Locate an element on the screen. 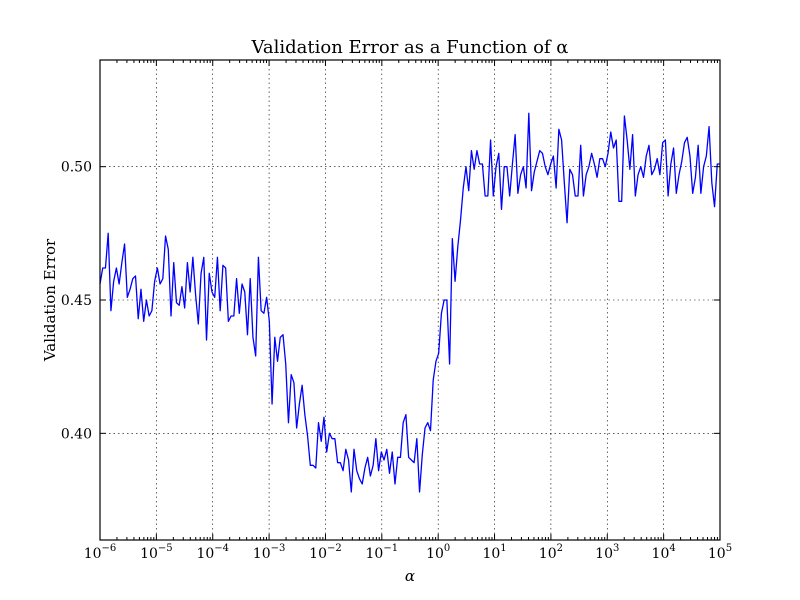 This screenshot has width=800, height=600. x-tick-label: 10⁻⁴ is located at coordinates (212, 552).